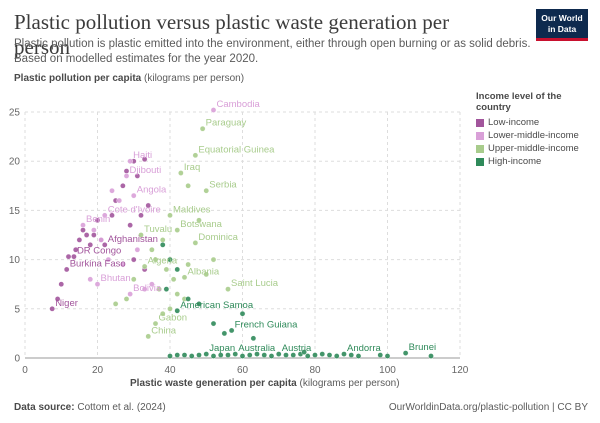 The width and height of the screenshot is (600, 423). Describe the element at coordinates (562, 25) in the screenshot. I see `owid-logo: Our World in Data` at that location.